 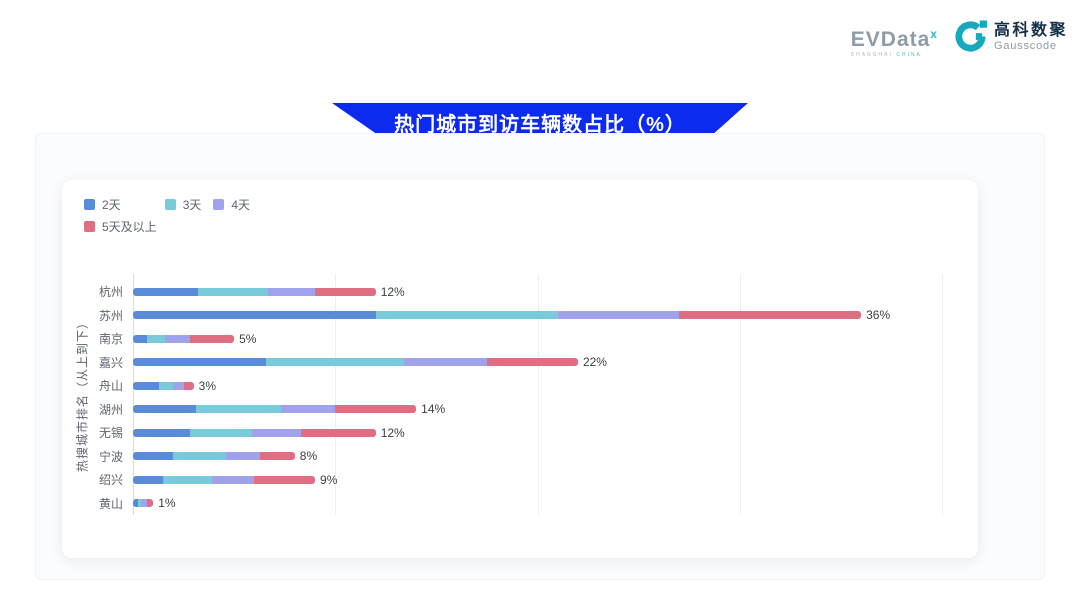 What do you see at coordinates (594, 362) in the screenshot?
I see `bar-value-label: 22%` at bounding box center [594, 362].